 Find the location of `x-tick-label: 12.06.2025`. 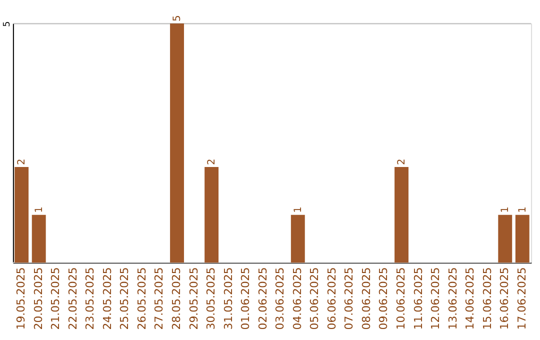

x-tick-label: 12.06.2025 is located at coordinates (435, 298).